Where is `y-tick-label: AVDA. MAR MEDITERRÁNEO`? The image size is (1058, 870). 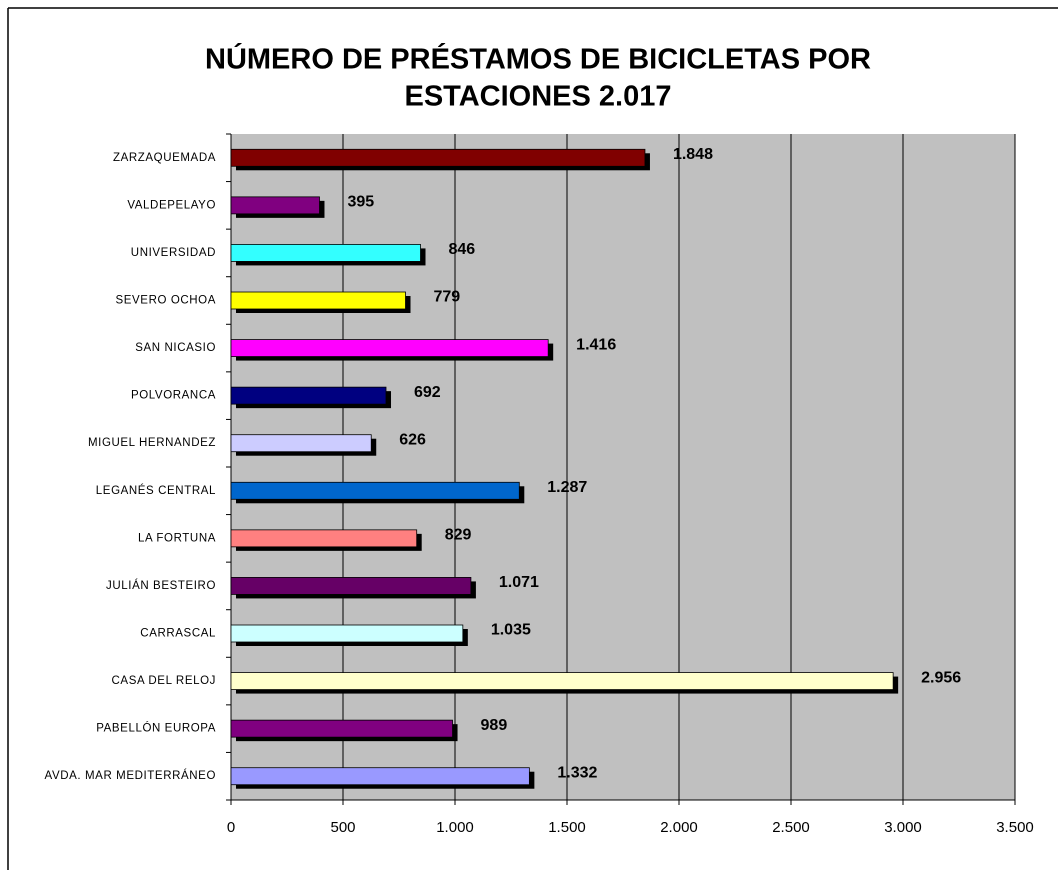 y-tick-label: AVDA. MAR MEDITERRÁNEO is located at coordinates (130, 775).